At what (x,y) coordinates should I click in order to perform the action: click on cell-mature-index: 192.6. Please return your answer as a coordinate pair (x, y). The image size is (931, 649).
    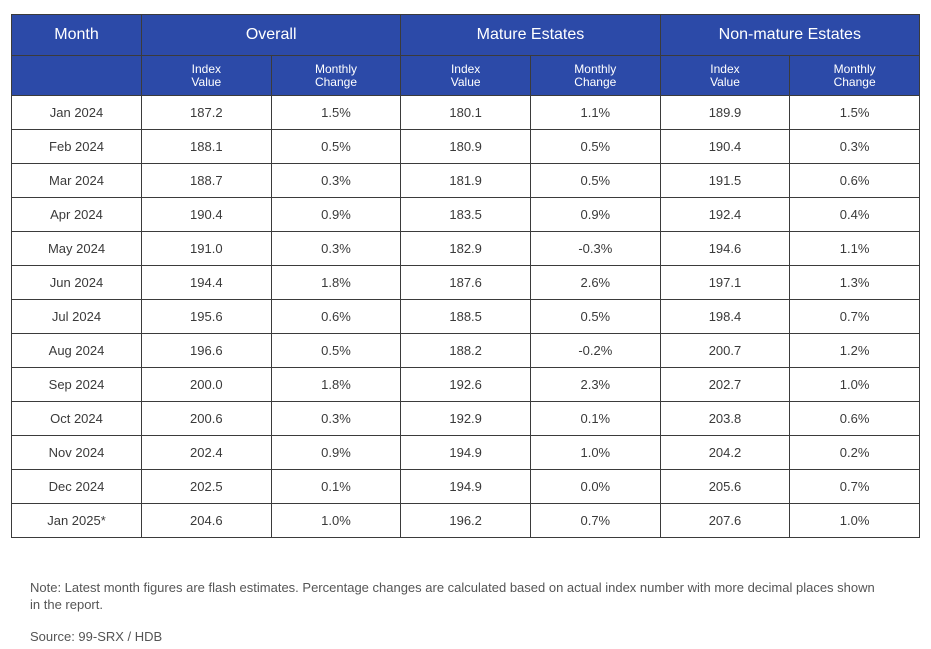
    Looking at the image, I should click on (465, 384).